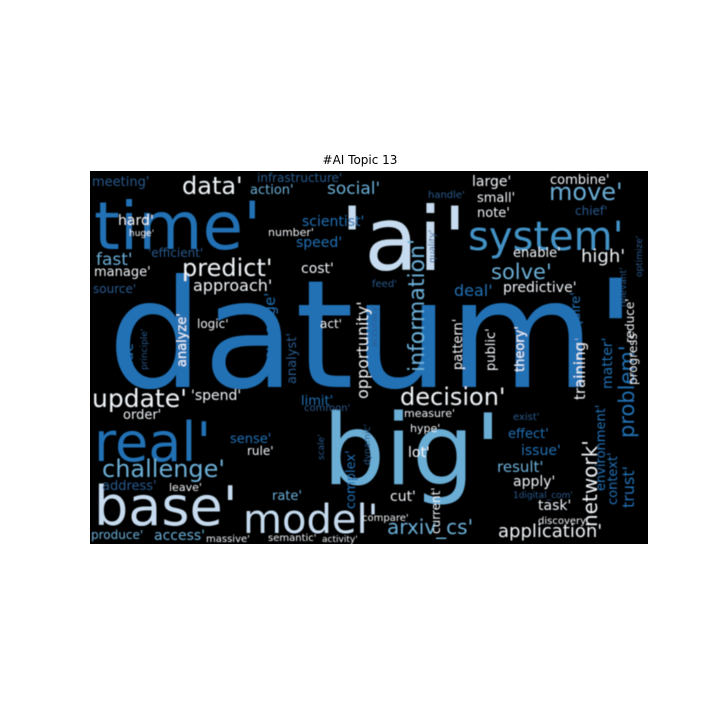 This screenshot has height=720, width=720. Describe the element at coordinates (458, 344) in the screenshot. I see `word-pattern: pattern'` at that location.